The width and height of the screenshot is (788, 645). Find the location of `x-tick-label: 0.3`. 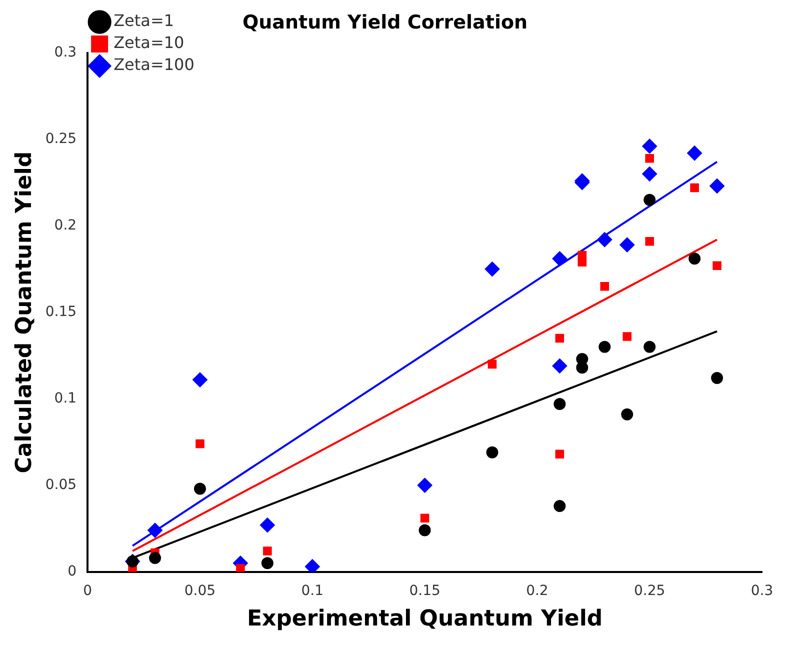

x-tick-label: 0.3 is located at coordinates (762, 590).